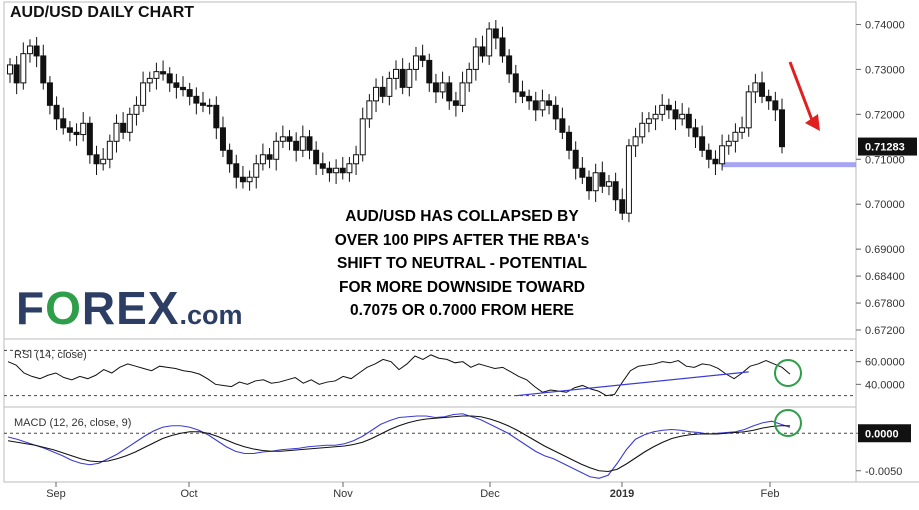 This screenshot has width=919, height=510. What do you see at coordinates (788, 373) in the screenshot?
I see `rsi-highlight-circle` at bounding box center [788, 373].